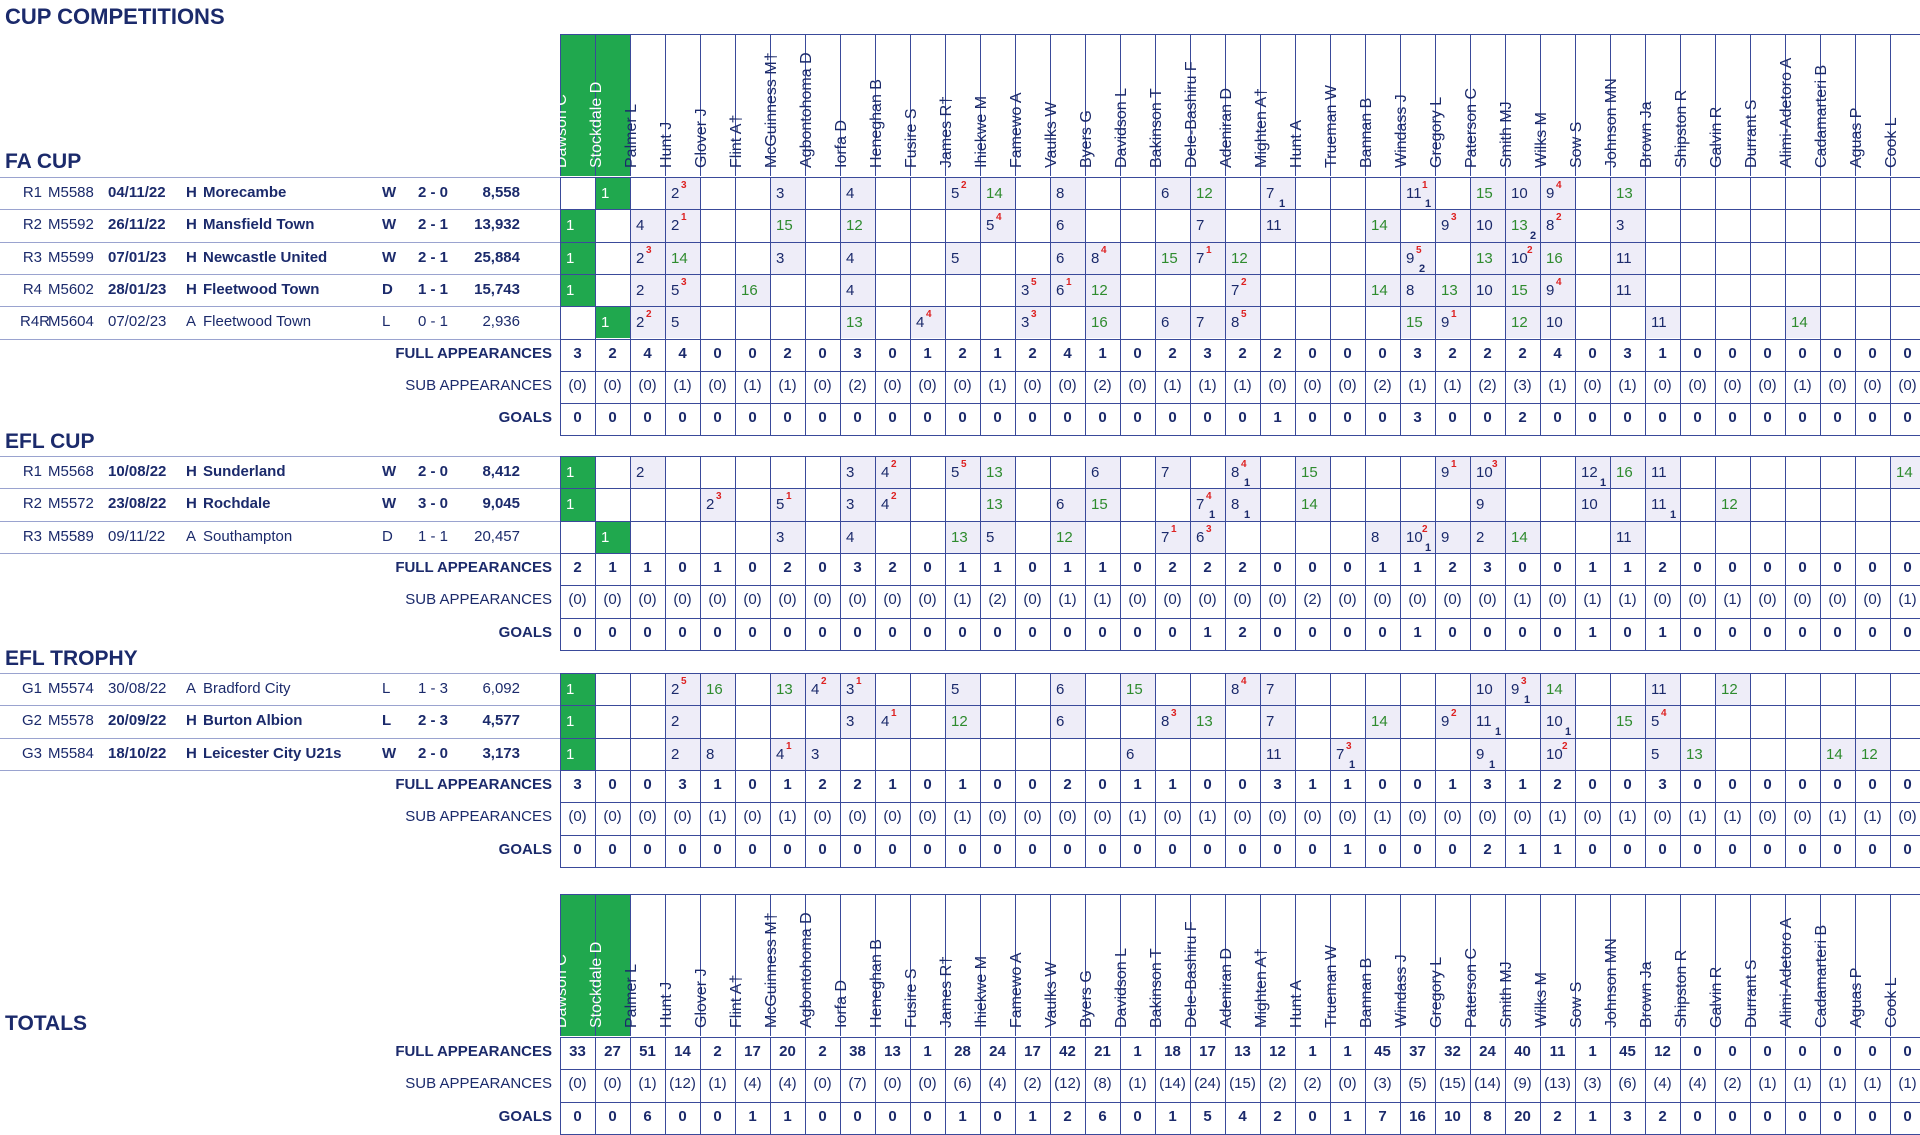 This screenshot has height=1135, width=1920. I want to click on appearance-cell: 11, so click(1278, 226).